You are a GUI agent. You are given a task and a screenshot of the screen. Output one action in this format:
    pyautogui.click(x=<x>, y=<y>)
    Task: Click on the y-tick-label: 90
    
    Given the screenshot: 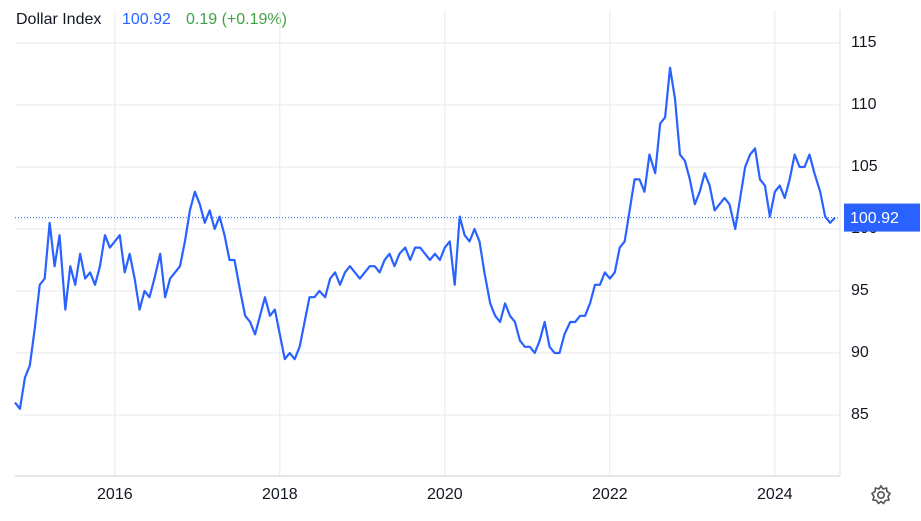 What is the action you would take?
    pyautogui.click(x=860, y=352)
    